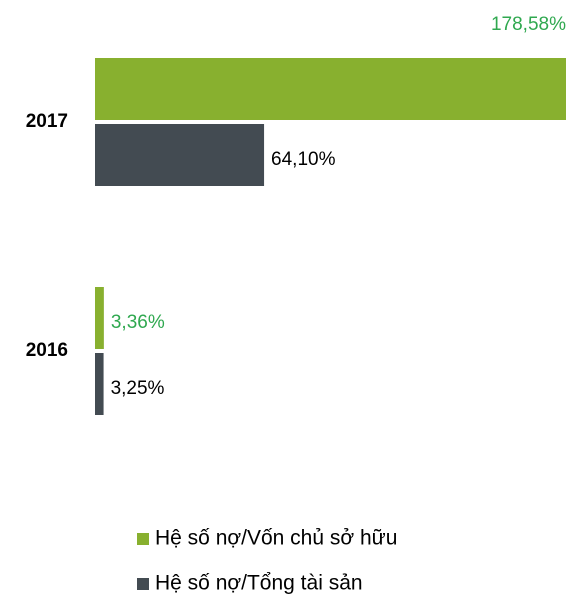  Describe the element at coordinates (276, 538) in the screenshot. I see `legend-label: Hệ số nợ/Vốn chủ sở hữu` at that location.